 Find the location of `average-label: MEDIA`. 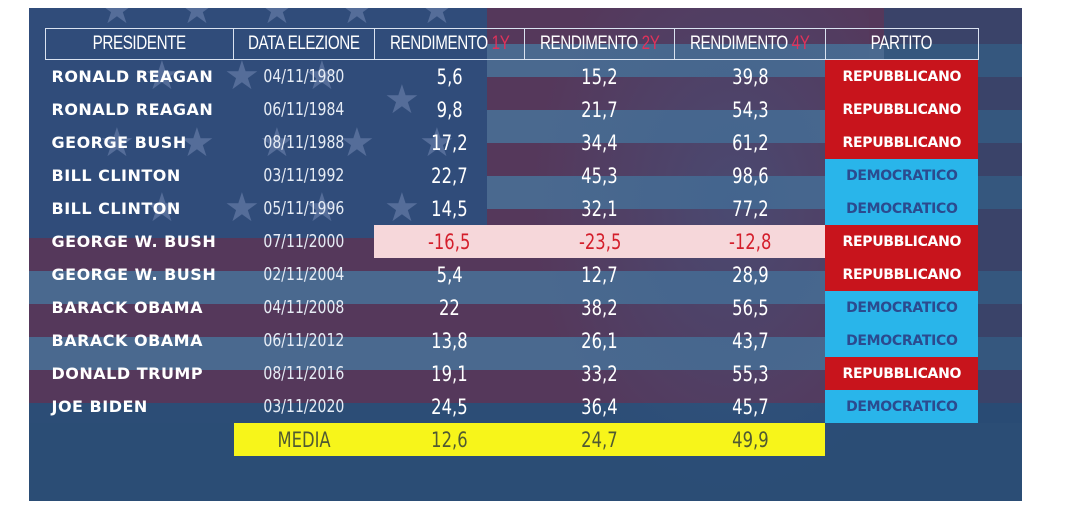

average-label: MEDIA is located at coordinates (304, 439).